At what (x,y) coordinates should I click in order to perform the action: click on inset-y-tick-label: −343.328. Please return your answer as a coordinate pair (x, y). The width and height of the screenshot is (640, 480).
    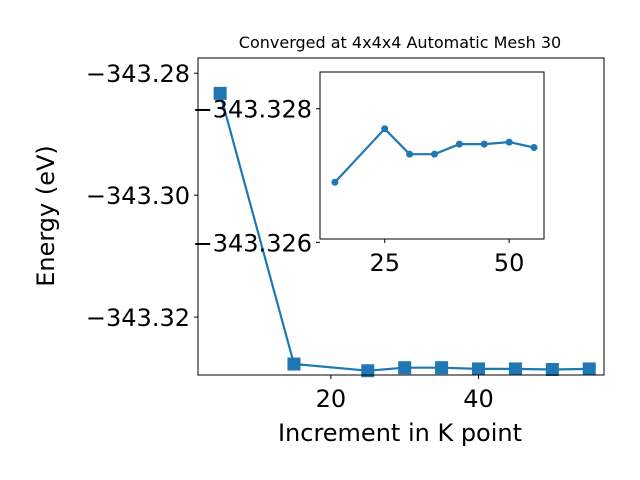
    Looking at the image, I should click on (252, 110).